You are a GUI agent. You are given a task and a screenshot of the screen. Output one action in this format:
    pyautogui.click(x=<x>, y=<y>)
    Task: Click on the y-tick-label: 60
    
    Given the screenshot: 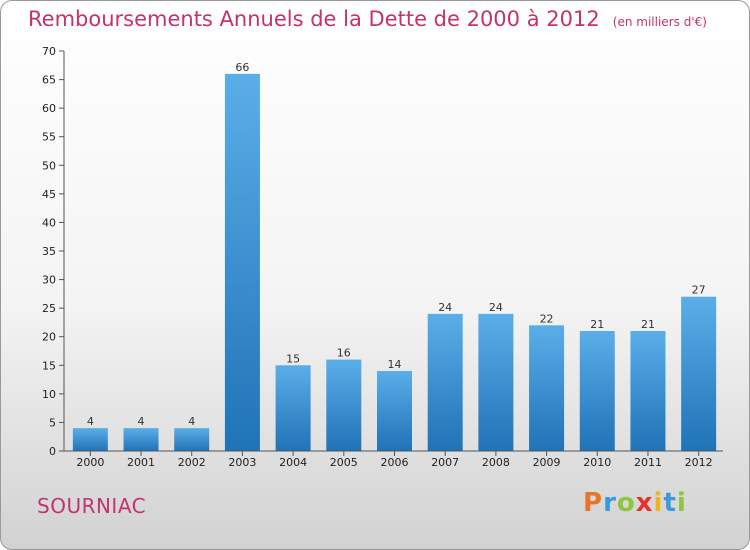 What is the action you would take?
    pyautogui.click(x=49, y=108)
    